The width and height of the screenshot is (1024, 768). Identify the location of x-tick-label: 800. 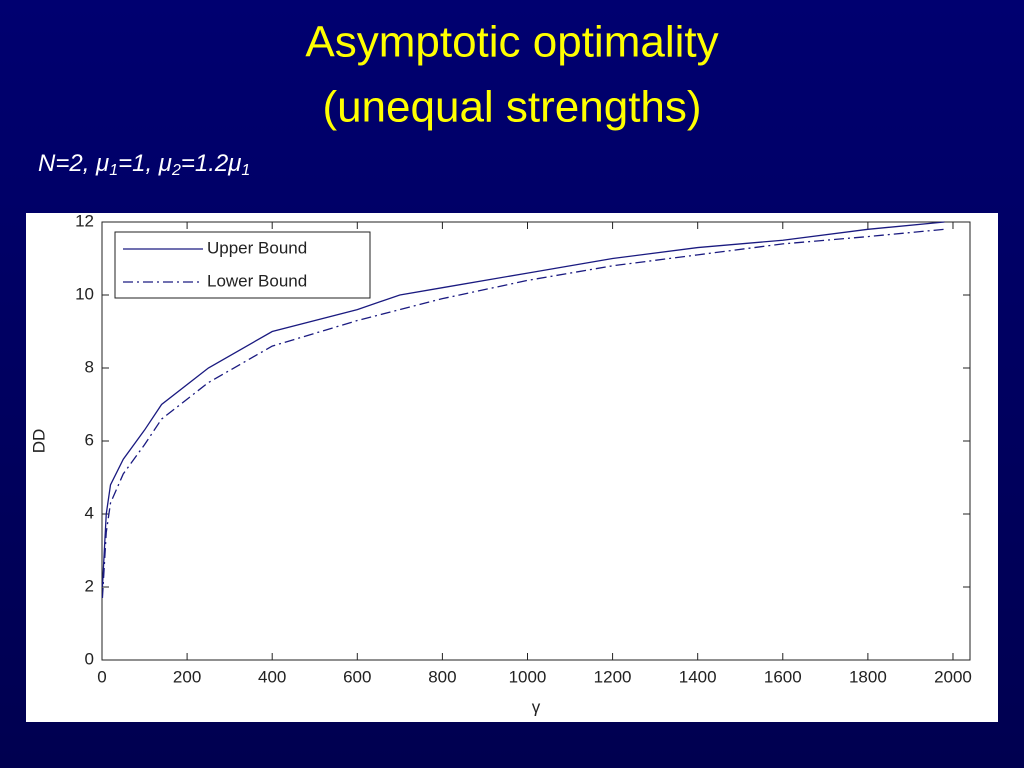
(442, 676).